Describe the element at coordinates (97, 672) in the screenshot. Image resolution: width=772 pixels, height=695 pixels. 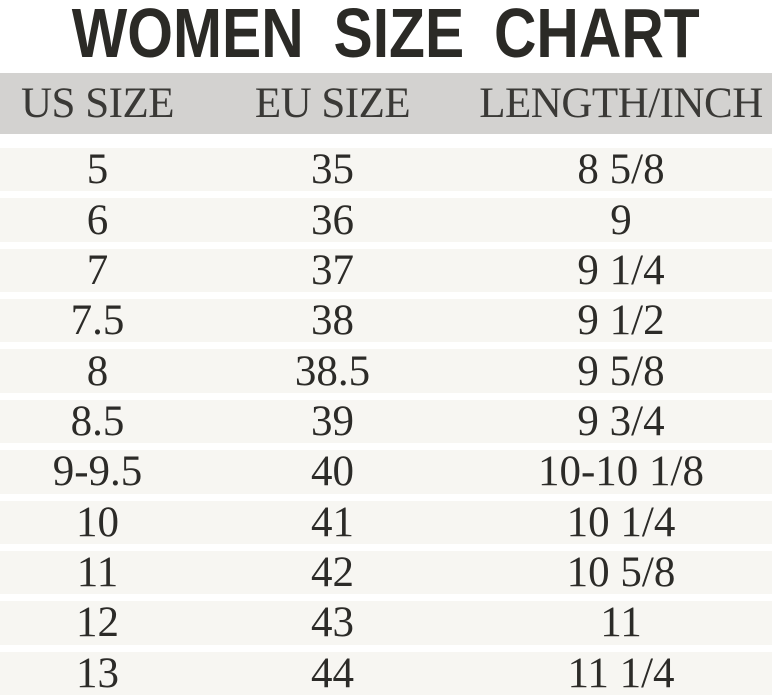
I see `cell-us-size: 13` at that location.